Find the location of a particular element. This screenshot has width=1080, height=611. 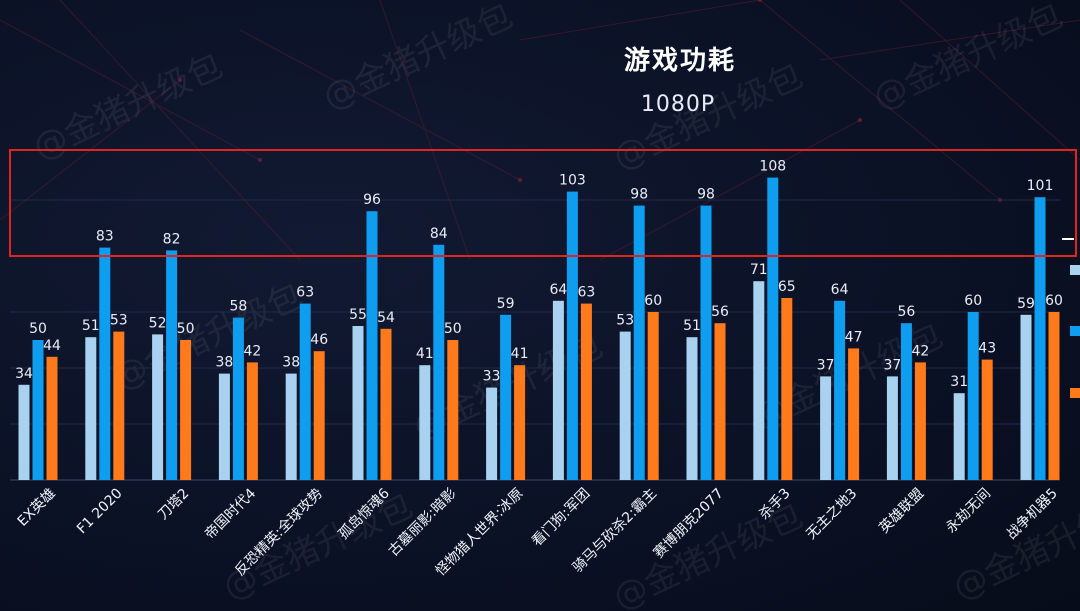

data-label-series-3-2: 50 is located at coordinates (186, 329).